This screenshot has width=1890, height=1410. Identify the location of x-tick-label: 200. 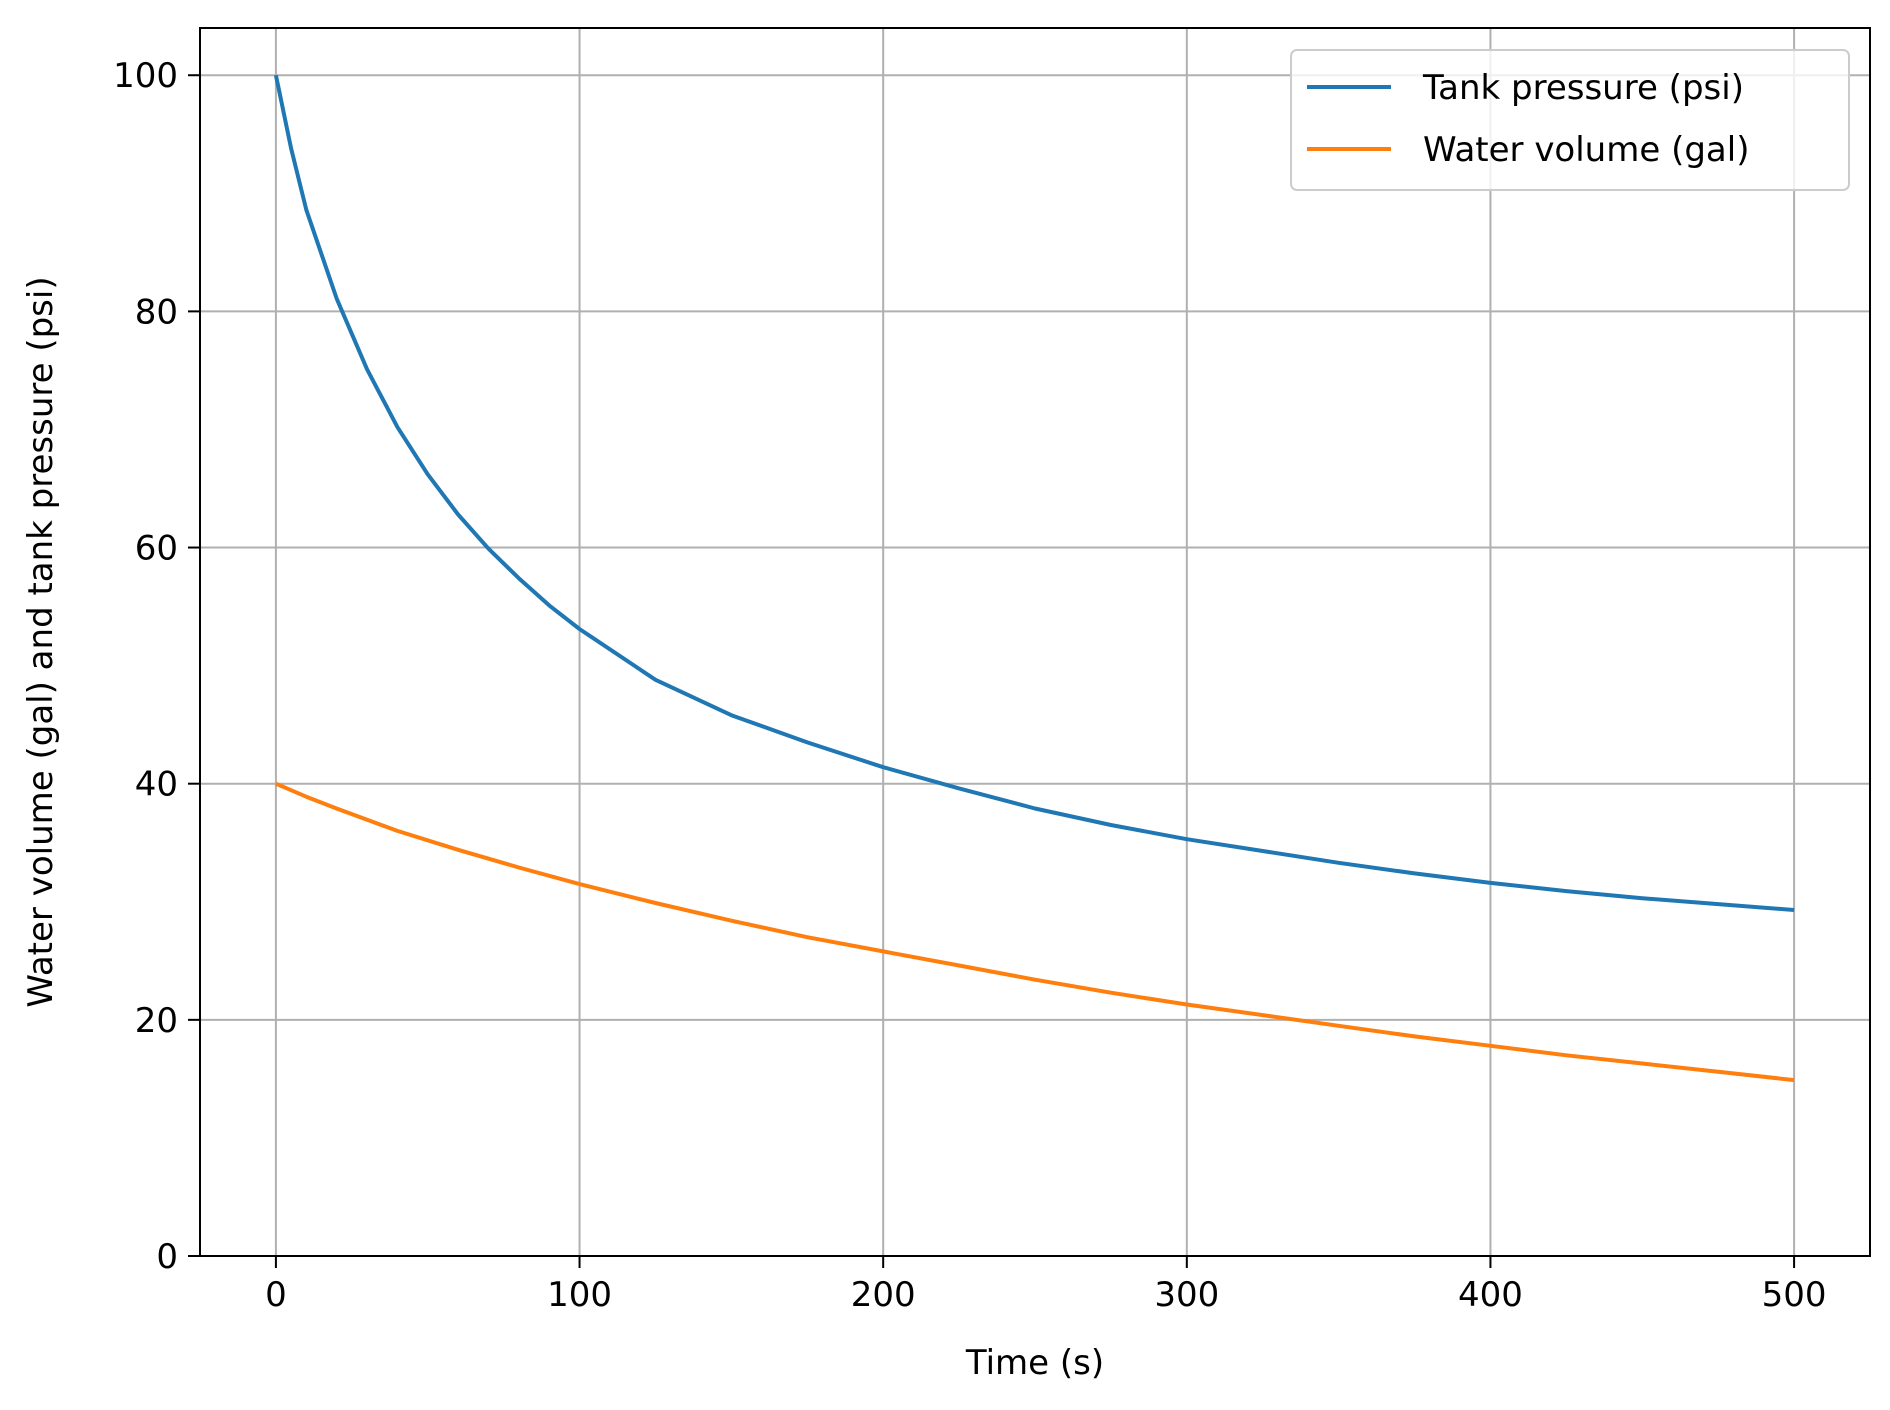
(883, 1295).